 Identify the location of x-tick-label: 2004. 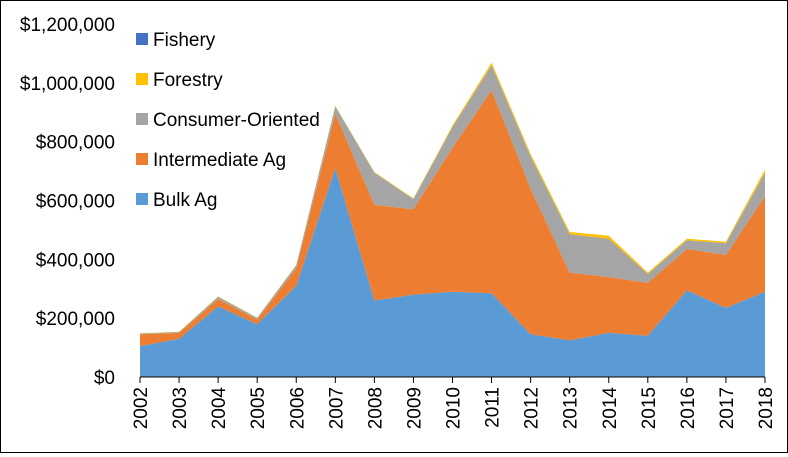
(219, 408).